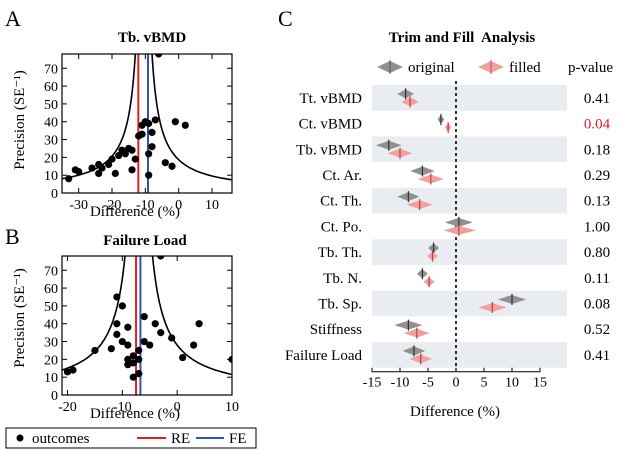  What do you see at coordinates (597, 176) in the screenshot?
I see `p-value: 0.29` at bounding box center [597, 176].